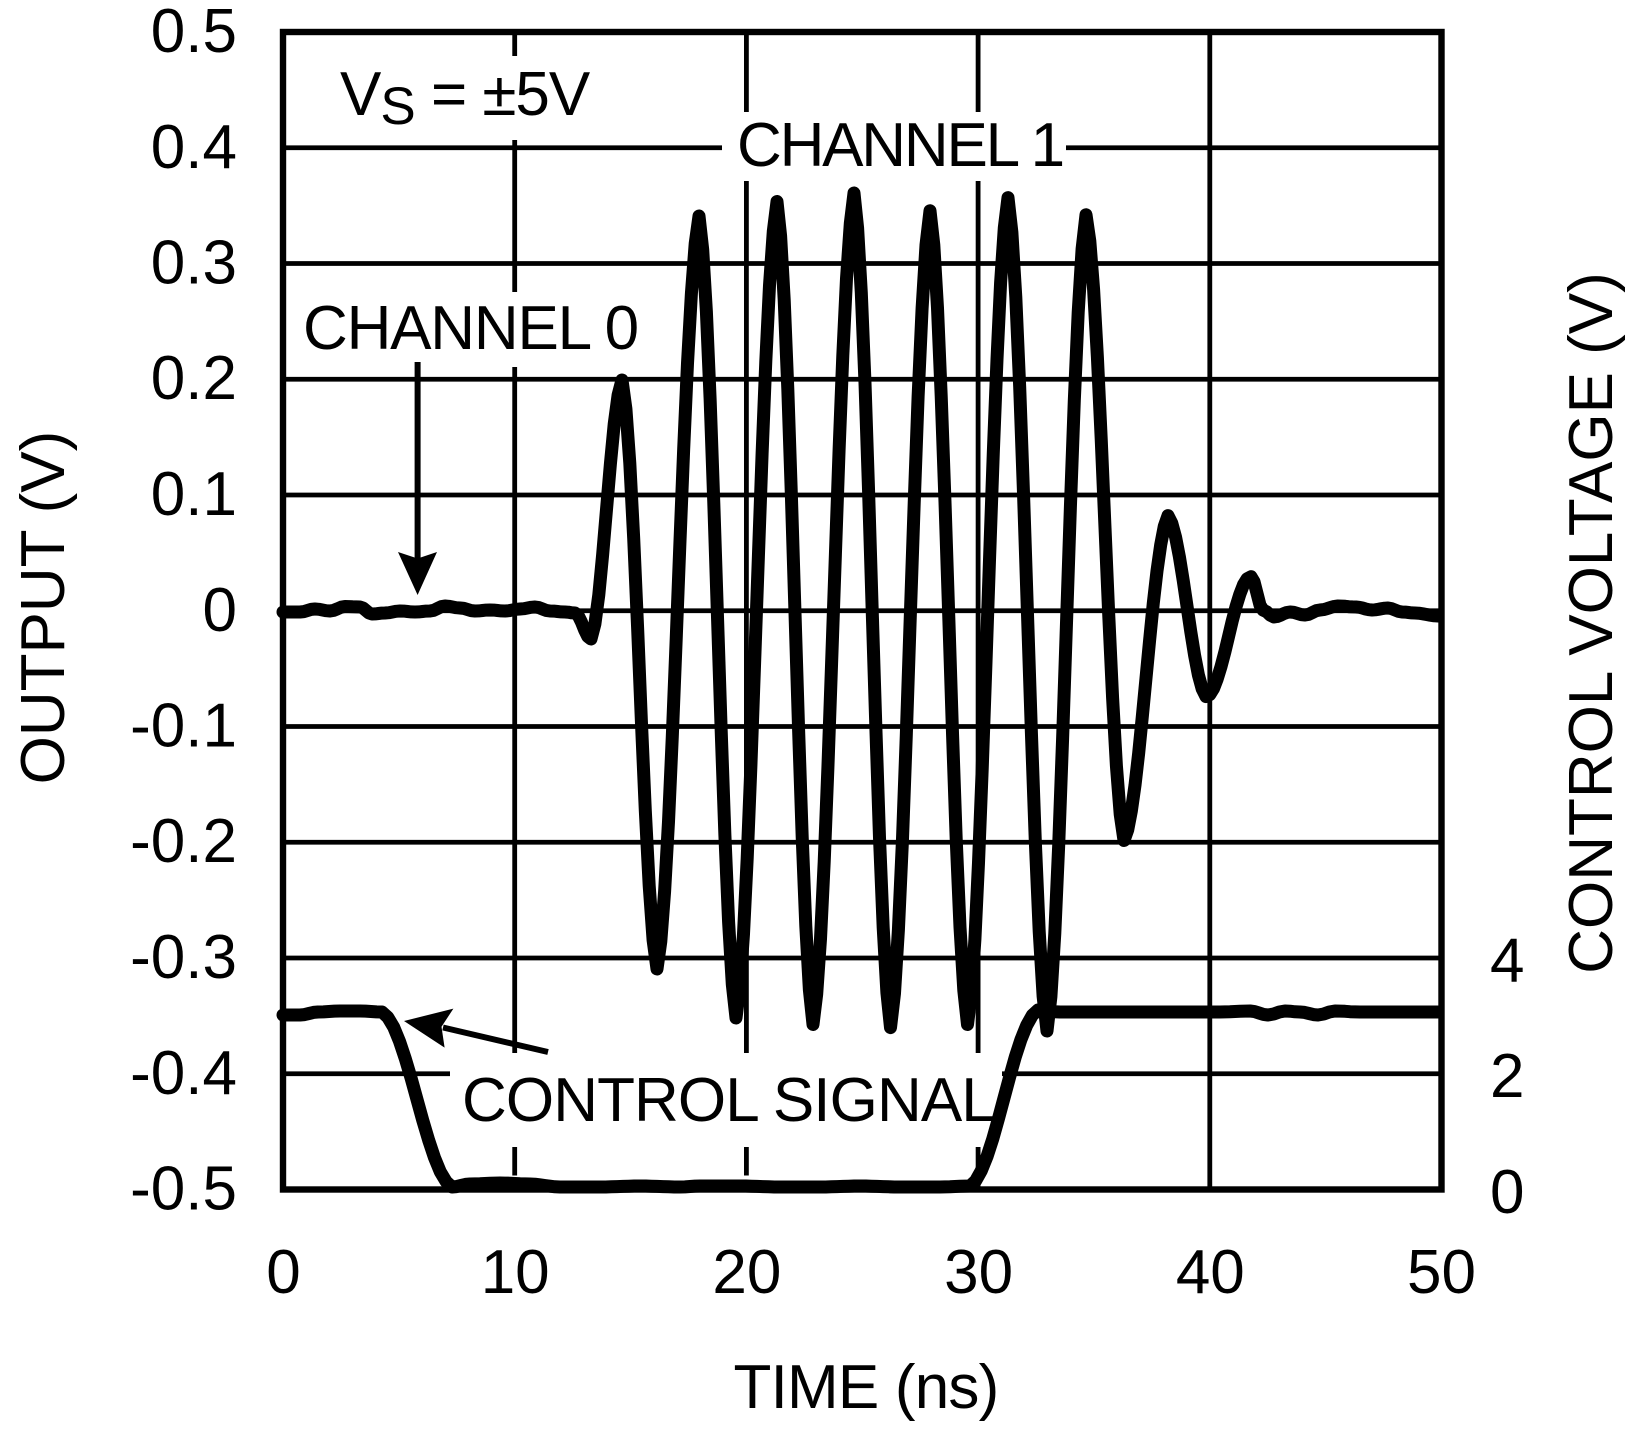  What do you see at coordinates (470, 328) in the screenshot?
I see `svg-text: CHANNEL 0` at bounding box center [470, 328].